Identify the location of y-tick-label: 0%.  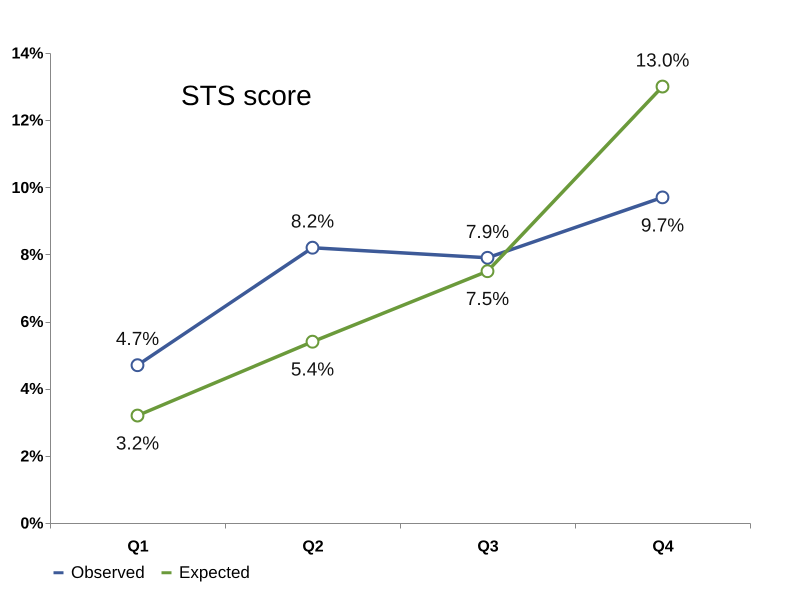
(32, 524).